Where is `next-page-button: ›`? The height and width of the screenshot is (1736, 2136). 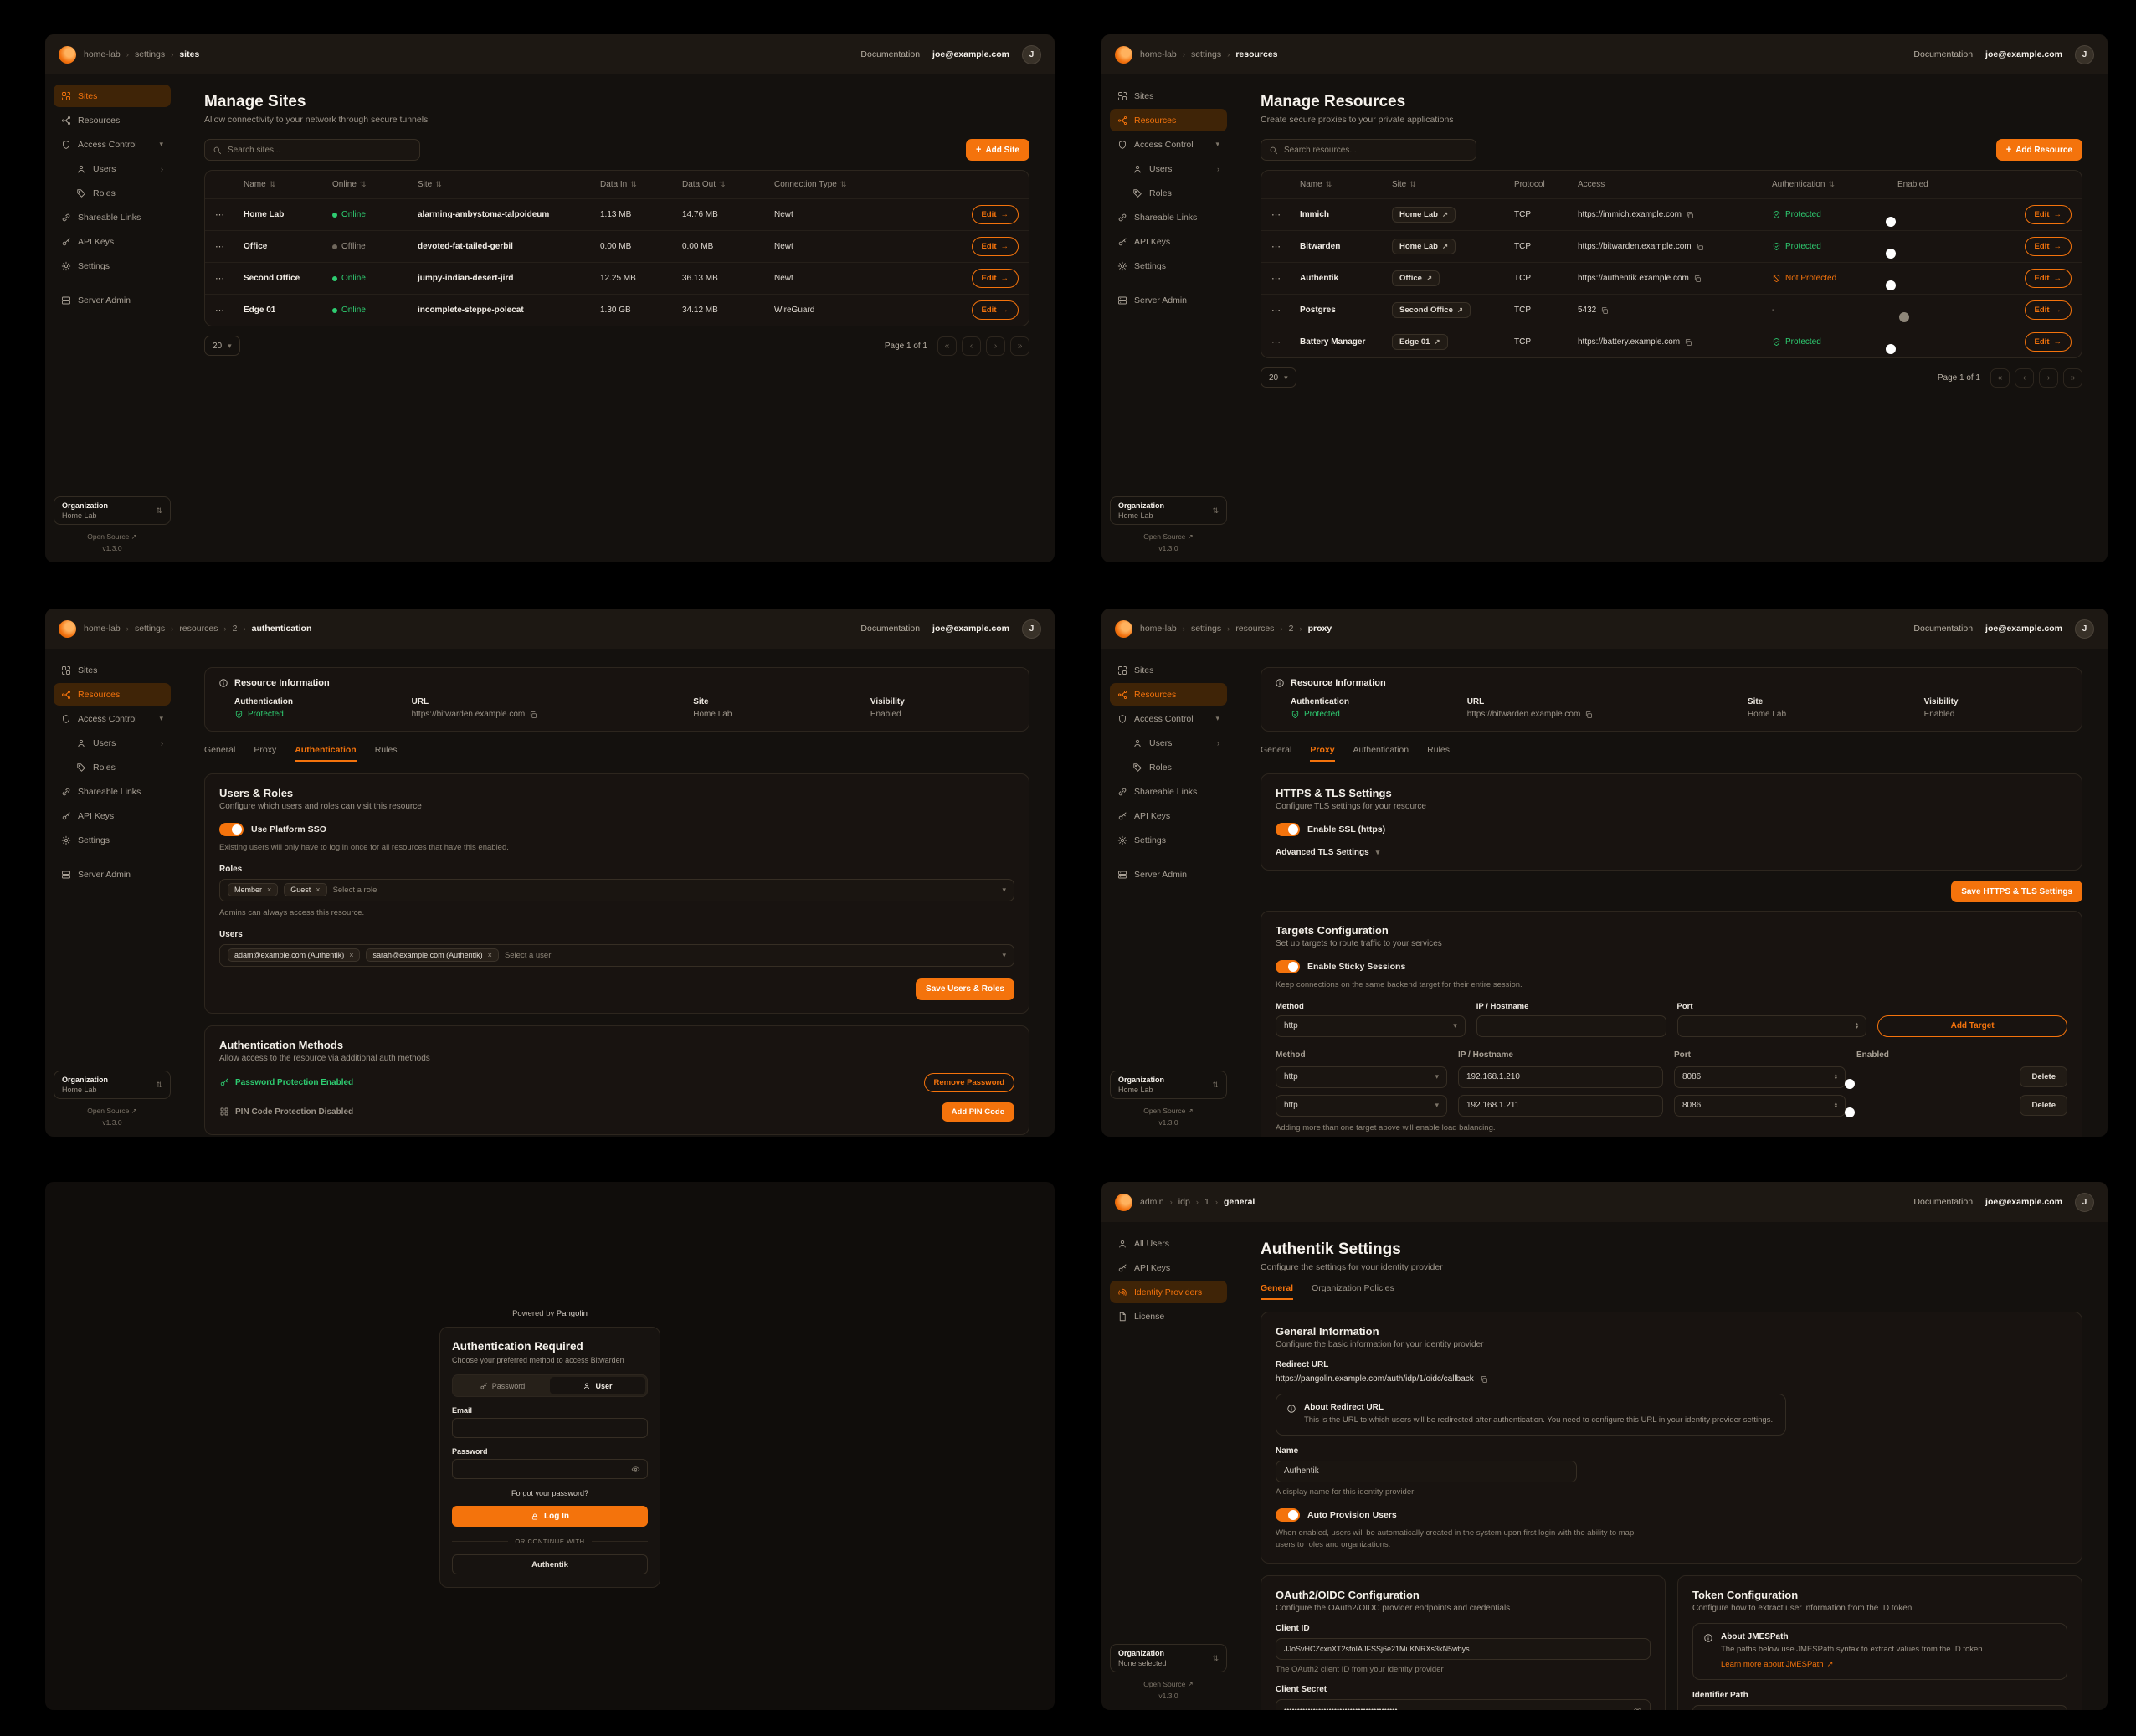 next-page-button: › is located at coordinates (2048, 377).